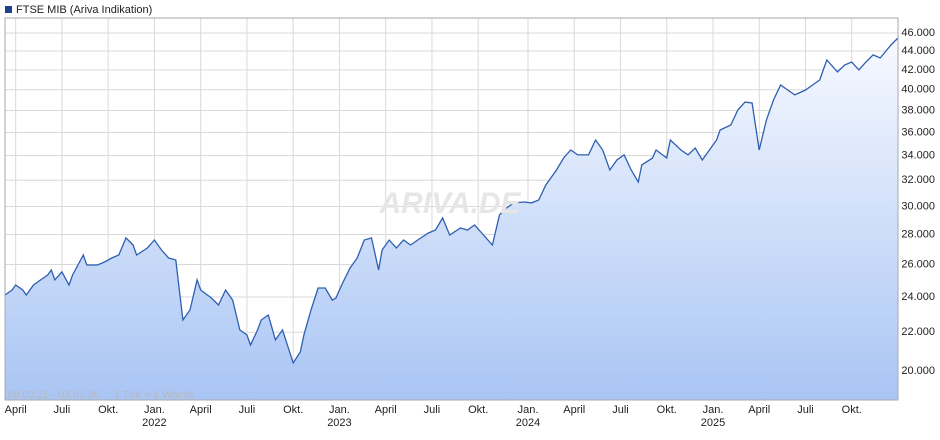 The height and width of the screenshot is (440, 940). What do you see at coordinates (918, 70) in the screenshot?
I see `y-tick-label: 42.000` at bounding box center [918, 70].